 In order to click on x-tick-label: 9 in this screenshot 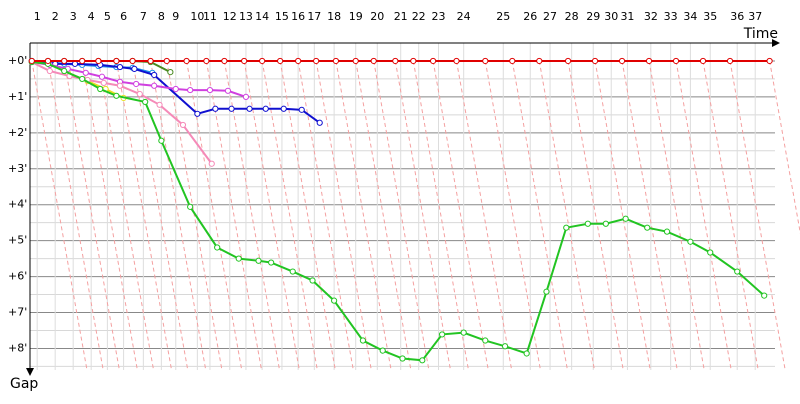, I will do `click(175, 16)`.